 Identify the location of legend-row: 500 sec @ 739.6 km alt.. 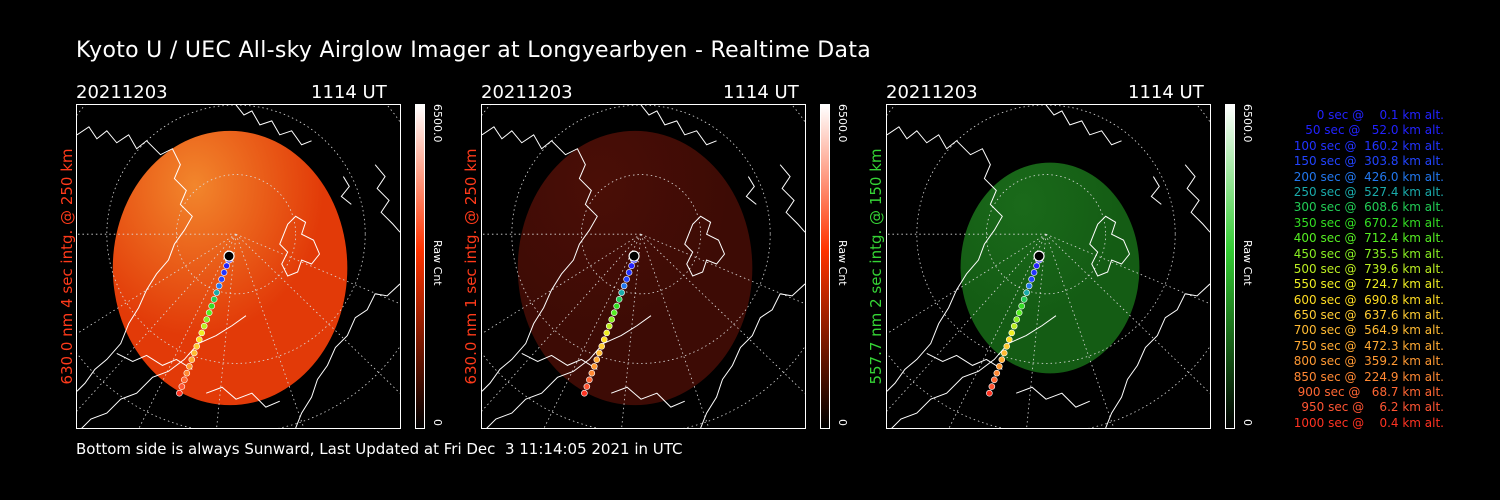
(1368, 268).